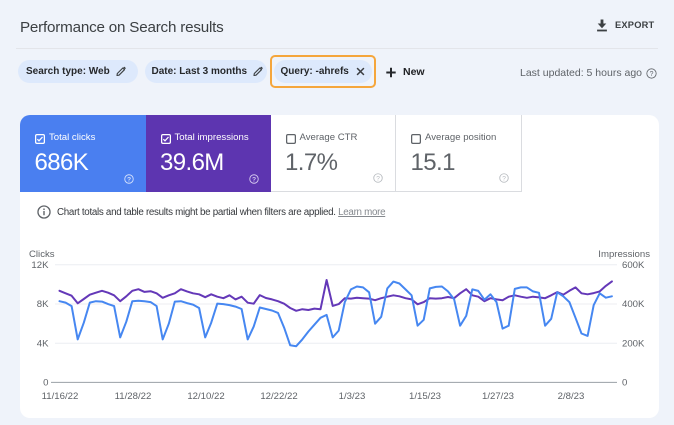  Describe the element at coordinates (42, 254) in the screenshot. I see `svg-text: Clicks` at that location.